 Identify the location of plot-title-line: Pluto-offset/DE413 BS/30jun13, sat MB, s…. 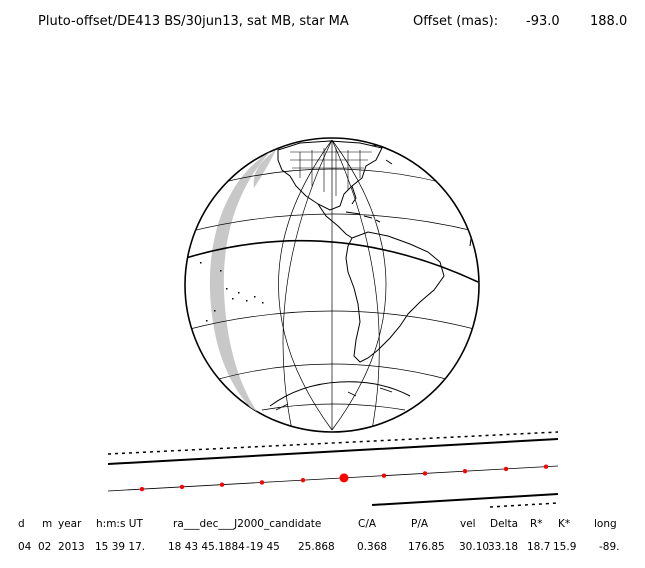
(322, 51).